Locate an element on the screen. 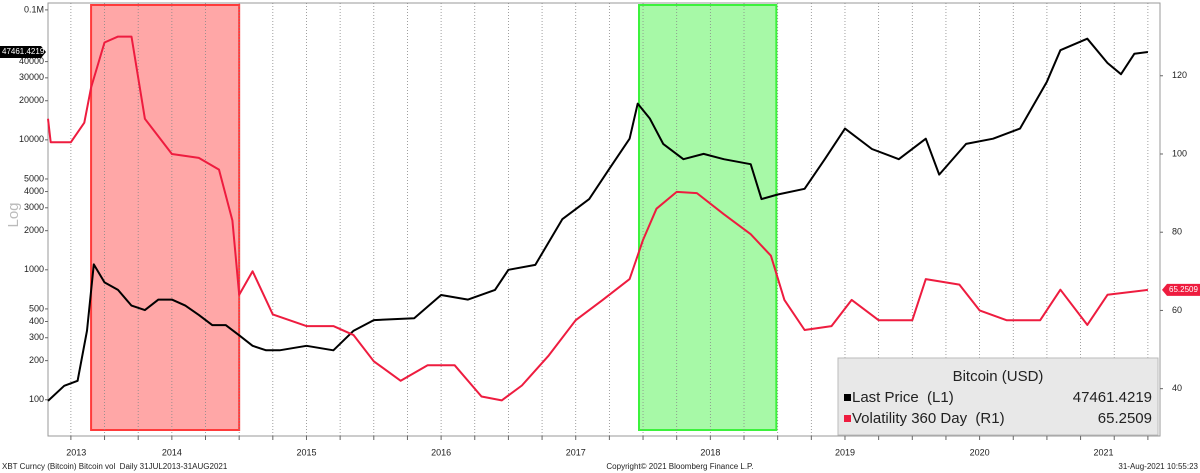 The image size is (1200, 473). legend-label: Volatility 360 Day (R1) is located at coordinates (928, 418).